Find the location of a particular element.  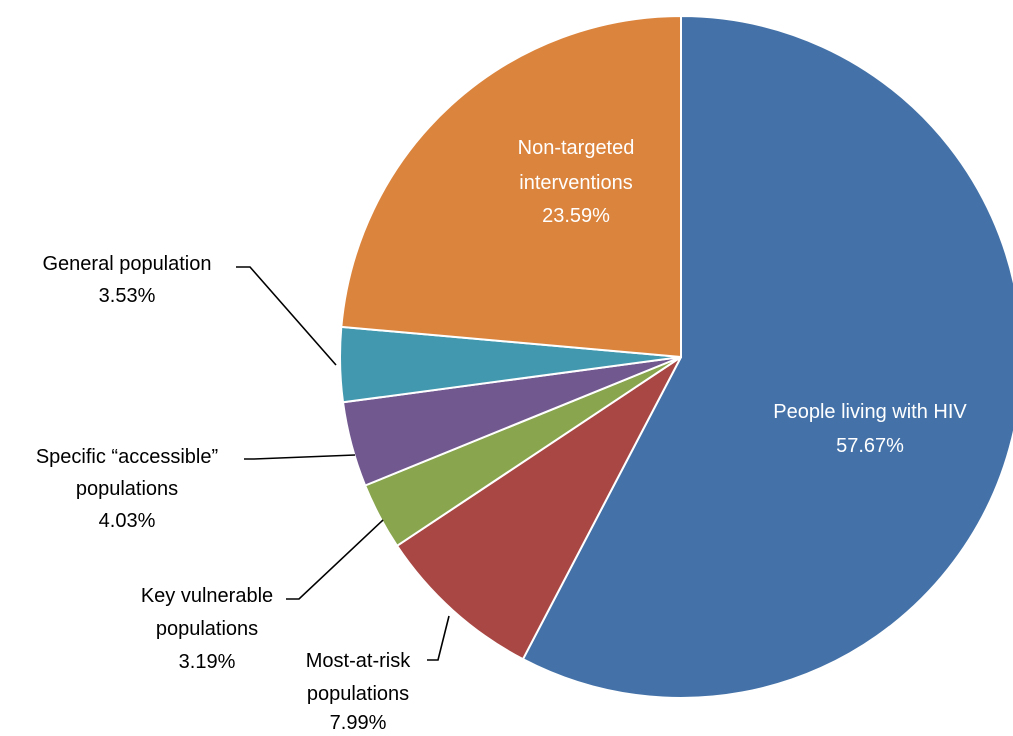

slice-label-most-at-risk-populations: populations is located at coordinates (358, 694).